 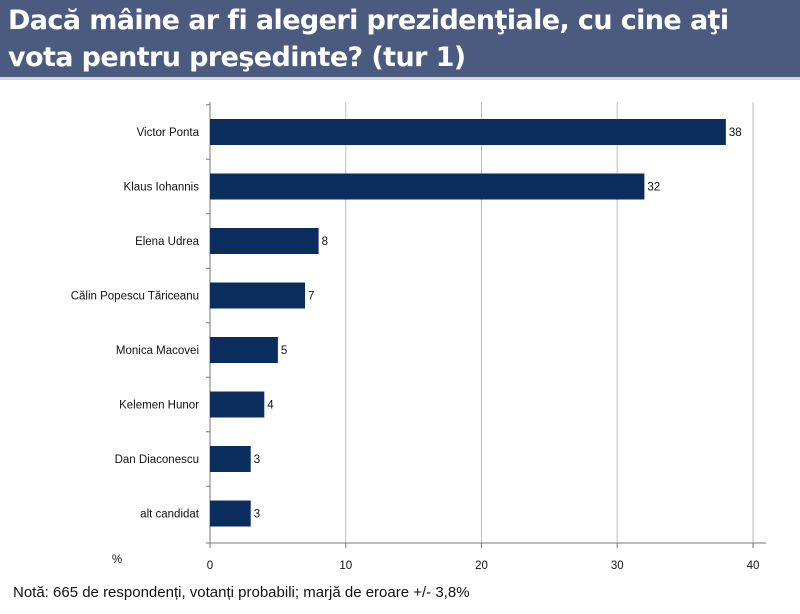 What do you see at coordinates (170, 515) in the screenshot?
I see `category-label: alt candidat` at bounding box center [170, 515].